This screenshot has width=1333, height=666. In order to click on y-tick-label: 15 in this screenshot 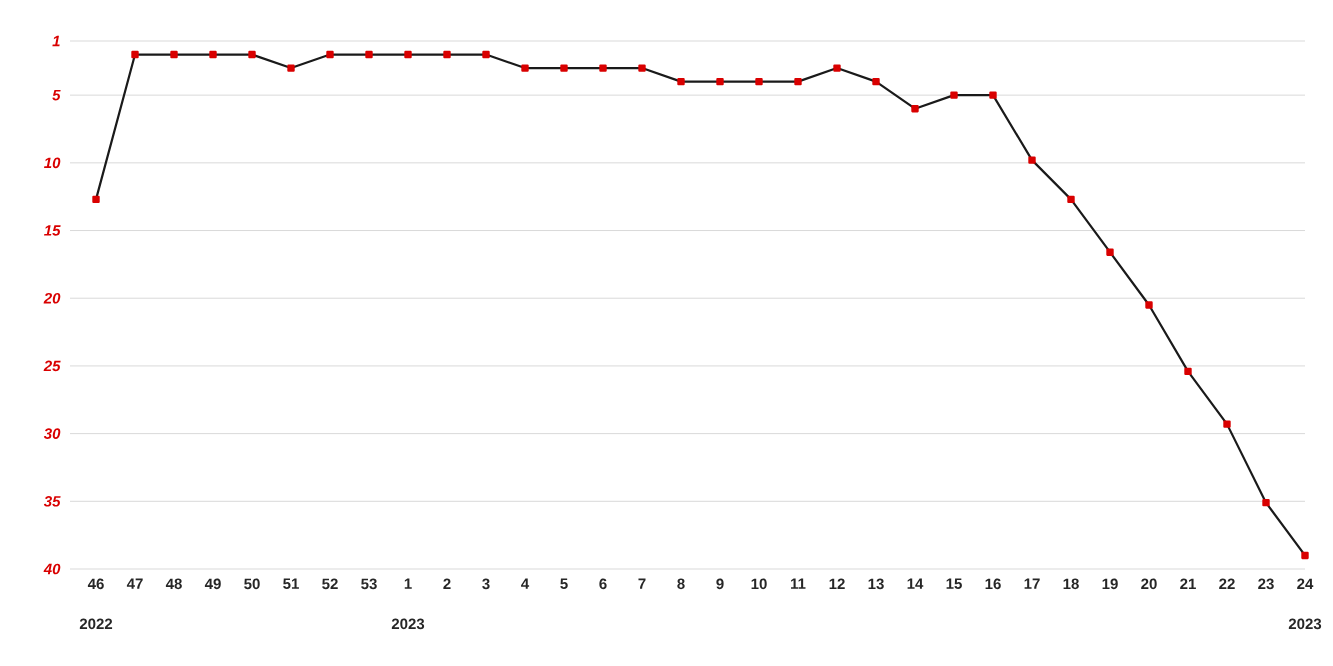, I will do `click(52, 230)`.